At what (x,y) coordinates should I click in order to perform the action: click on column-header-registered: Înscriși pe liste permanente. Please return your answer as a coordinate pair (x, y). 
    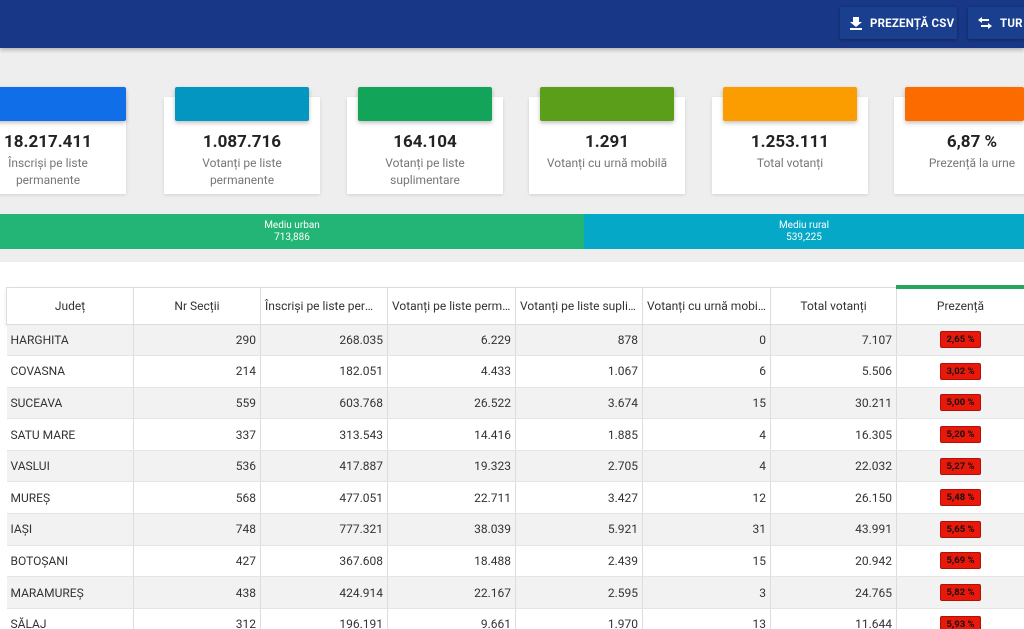
    Looking at the image, I should click on (324, 305).